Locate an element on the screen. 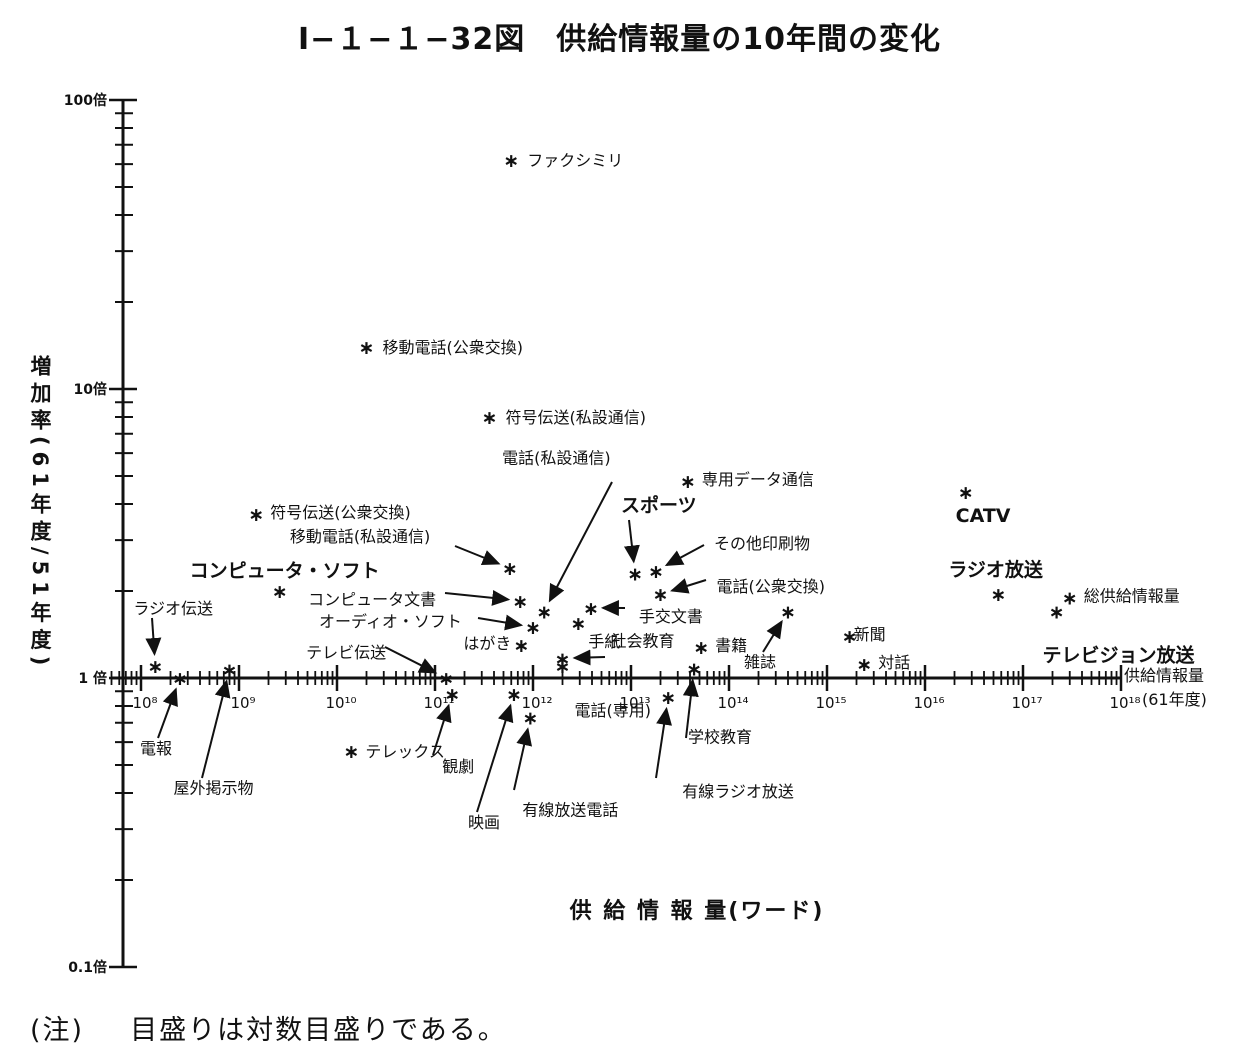 The width and height of the screenshot is (1239, 1049). point-label: 電話(公衆交換) is located at coordinates (771, 586).